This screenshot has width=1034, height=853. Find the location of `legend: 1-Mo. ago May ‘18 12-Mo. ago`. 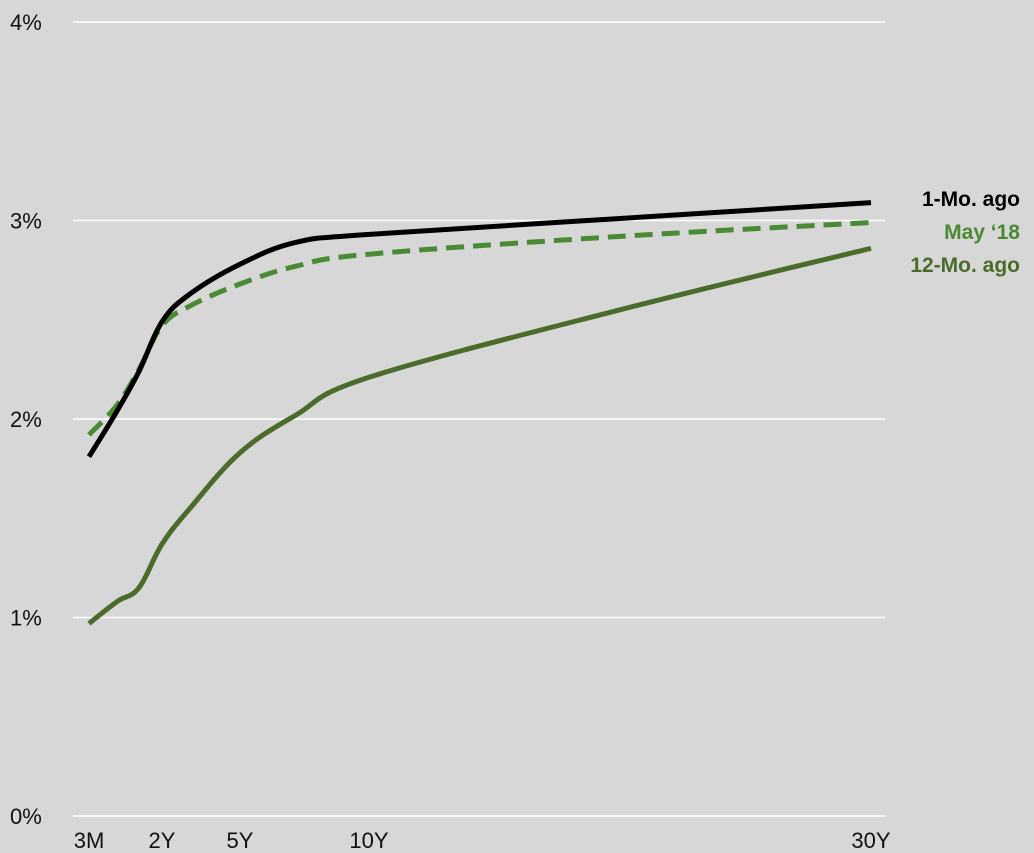

legend: 1-Mo. ago May ‘18 12-Mo. ago is located at coordinates (965, 232).